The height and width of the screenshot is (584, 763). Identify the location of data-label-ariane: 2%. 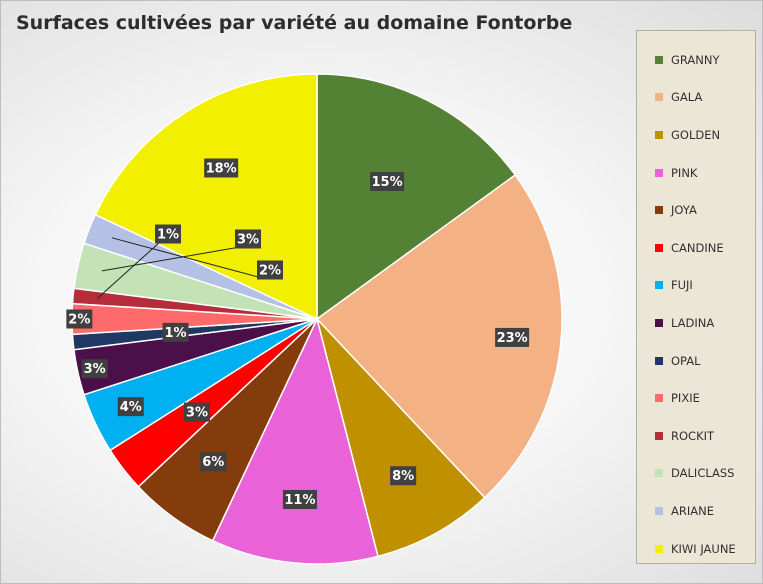
(270, 270).